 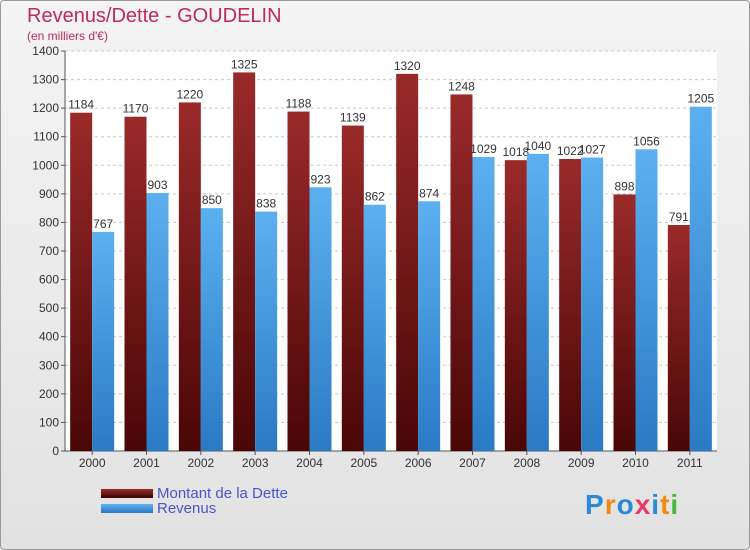 I want to click on data-label-revenus: 767, so click(x=103, y=224).